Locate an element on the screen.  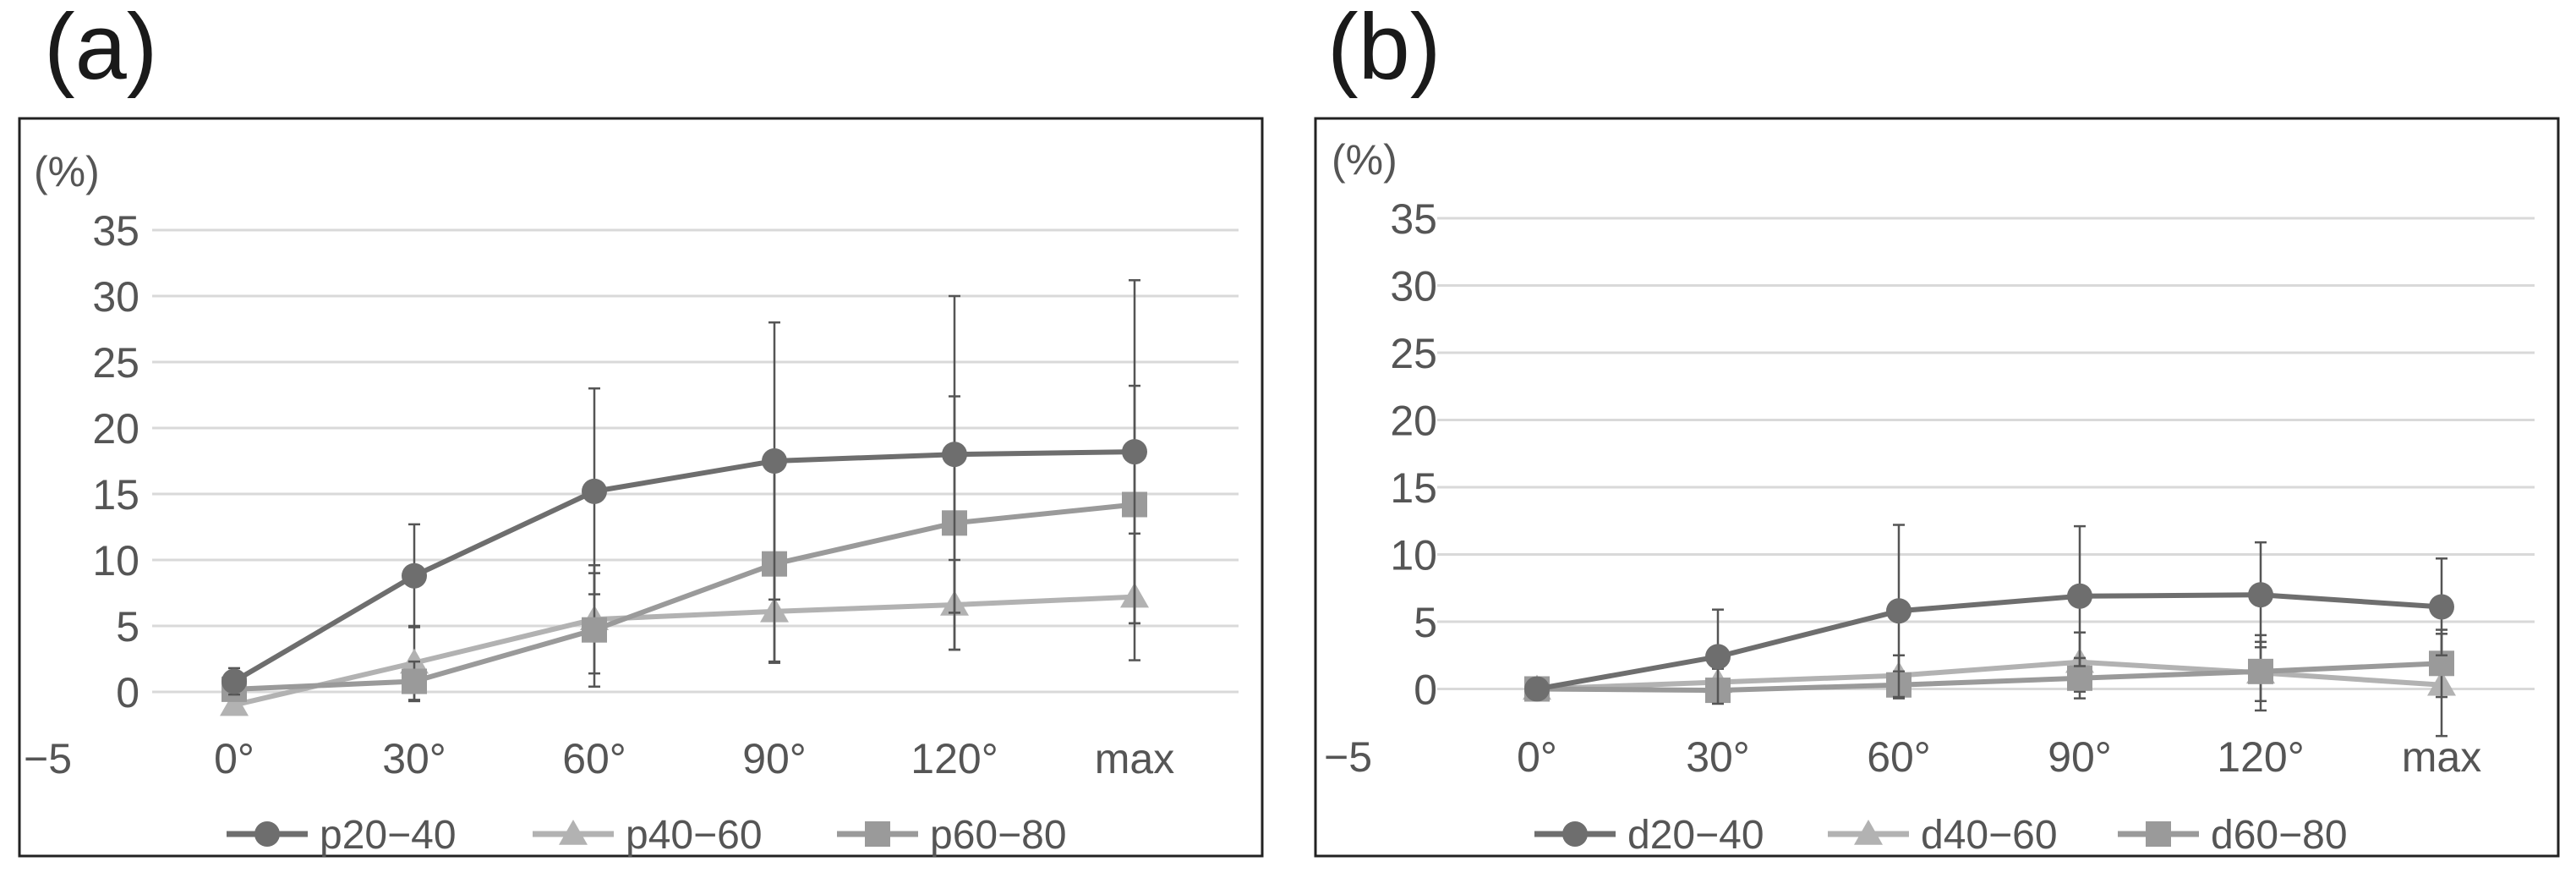
panel-b-ytick-label: 15 is located at coordinates (1413, 488).